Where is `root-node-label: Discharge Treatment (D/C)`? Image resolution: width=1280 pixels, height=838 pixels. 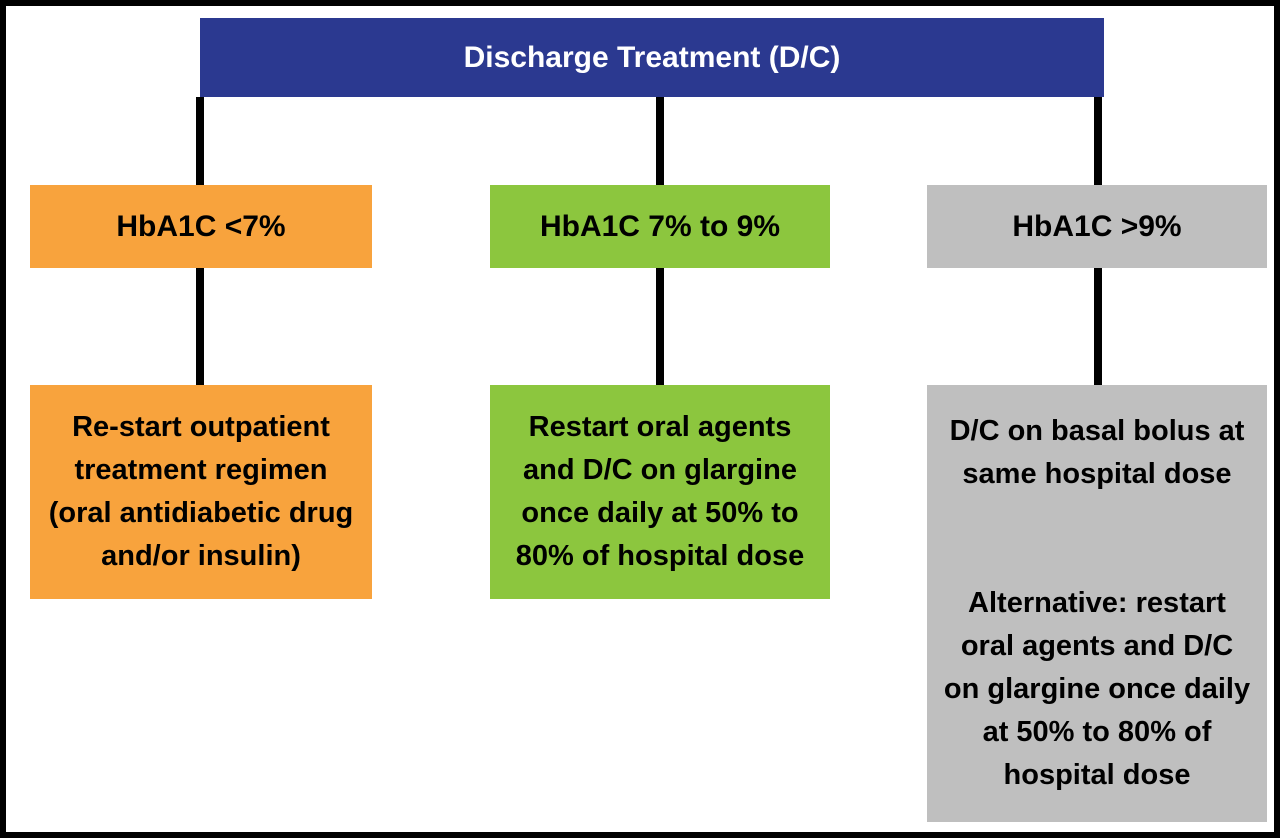 root-node-label: Discharge Treatment (D/C) is located at coordinates (652, 57).